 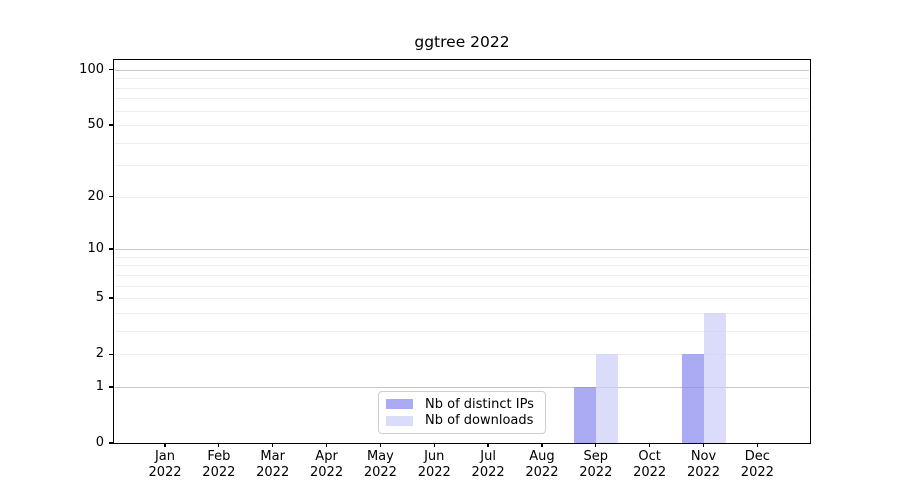 What do you see at coordinates (714, 377) in the screenshot?
I see `bar-downloads-nov` at bounding box center [714, 377].